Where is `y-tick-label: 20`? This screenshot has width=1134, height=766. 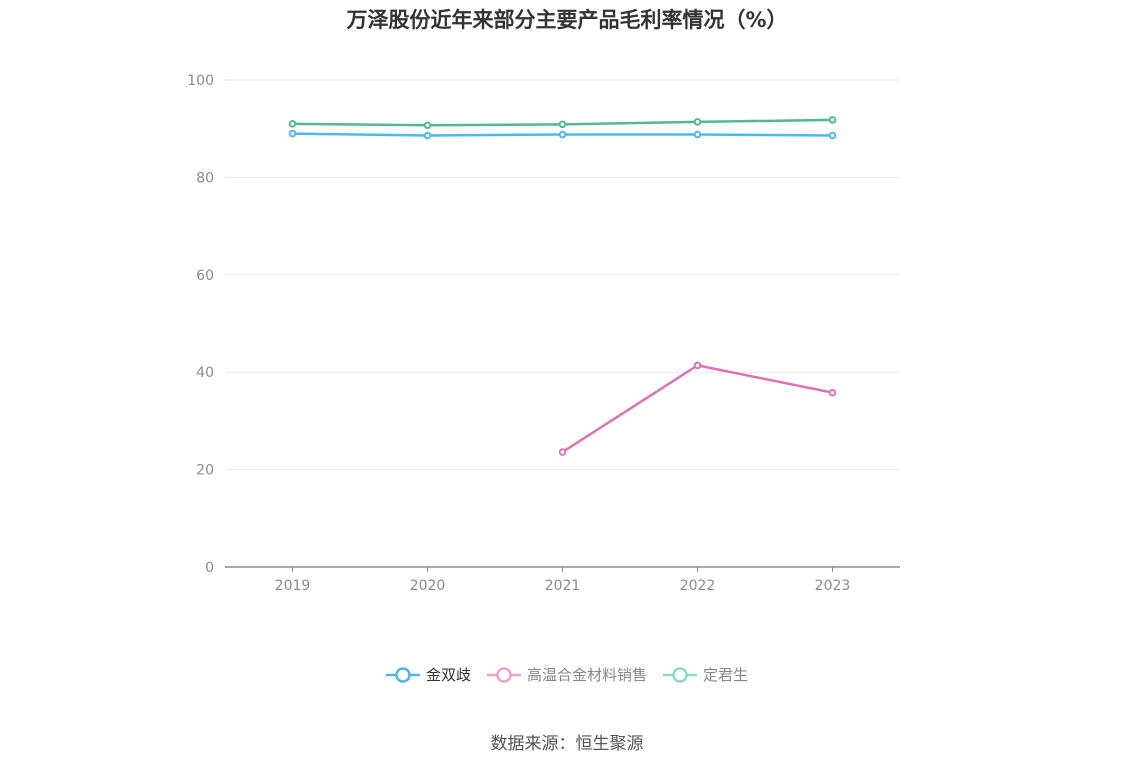 y-tick-label: 20 is located at coordinates (205, 471).